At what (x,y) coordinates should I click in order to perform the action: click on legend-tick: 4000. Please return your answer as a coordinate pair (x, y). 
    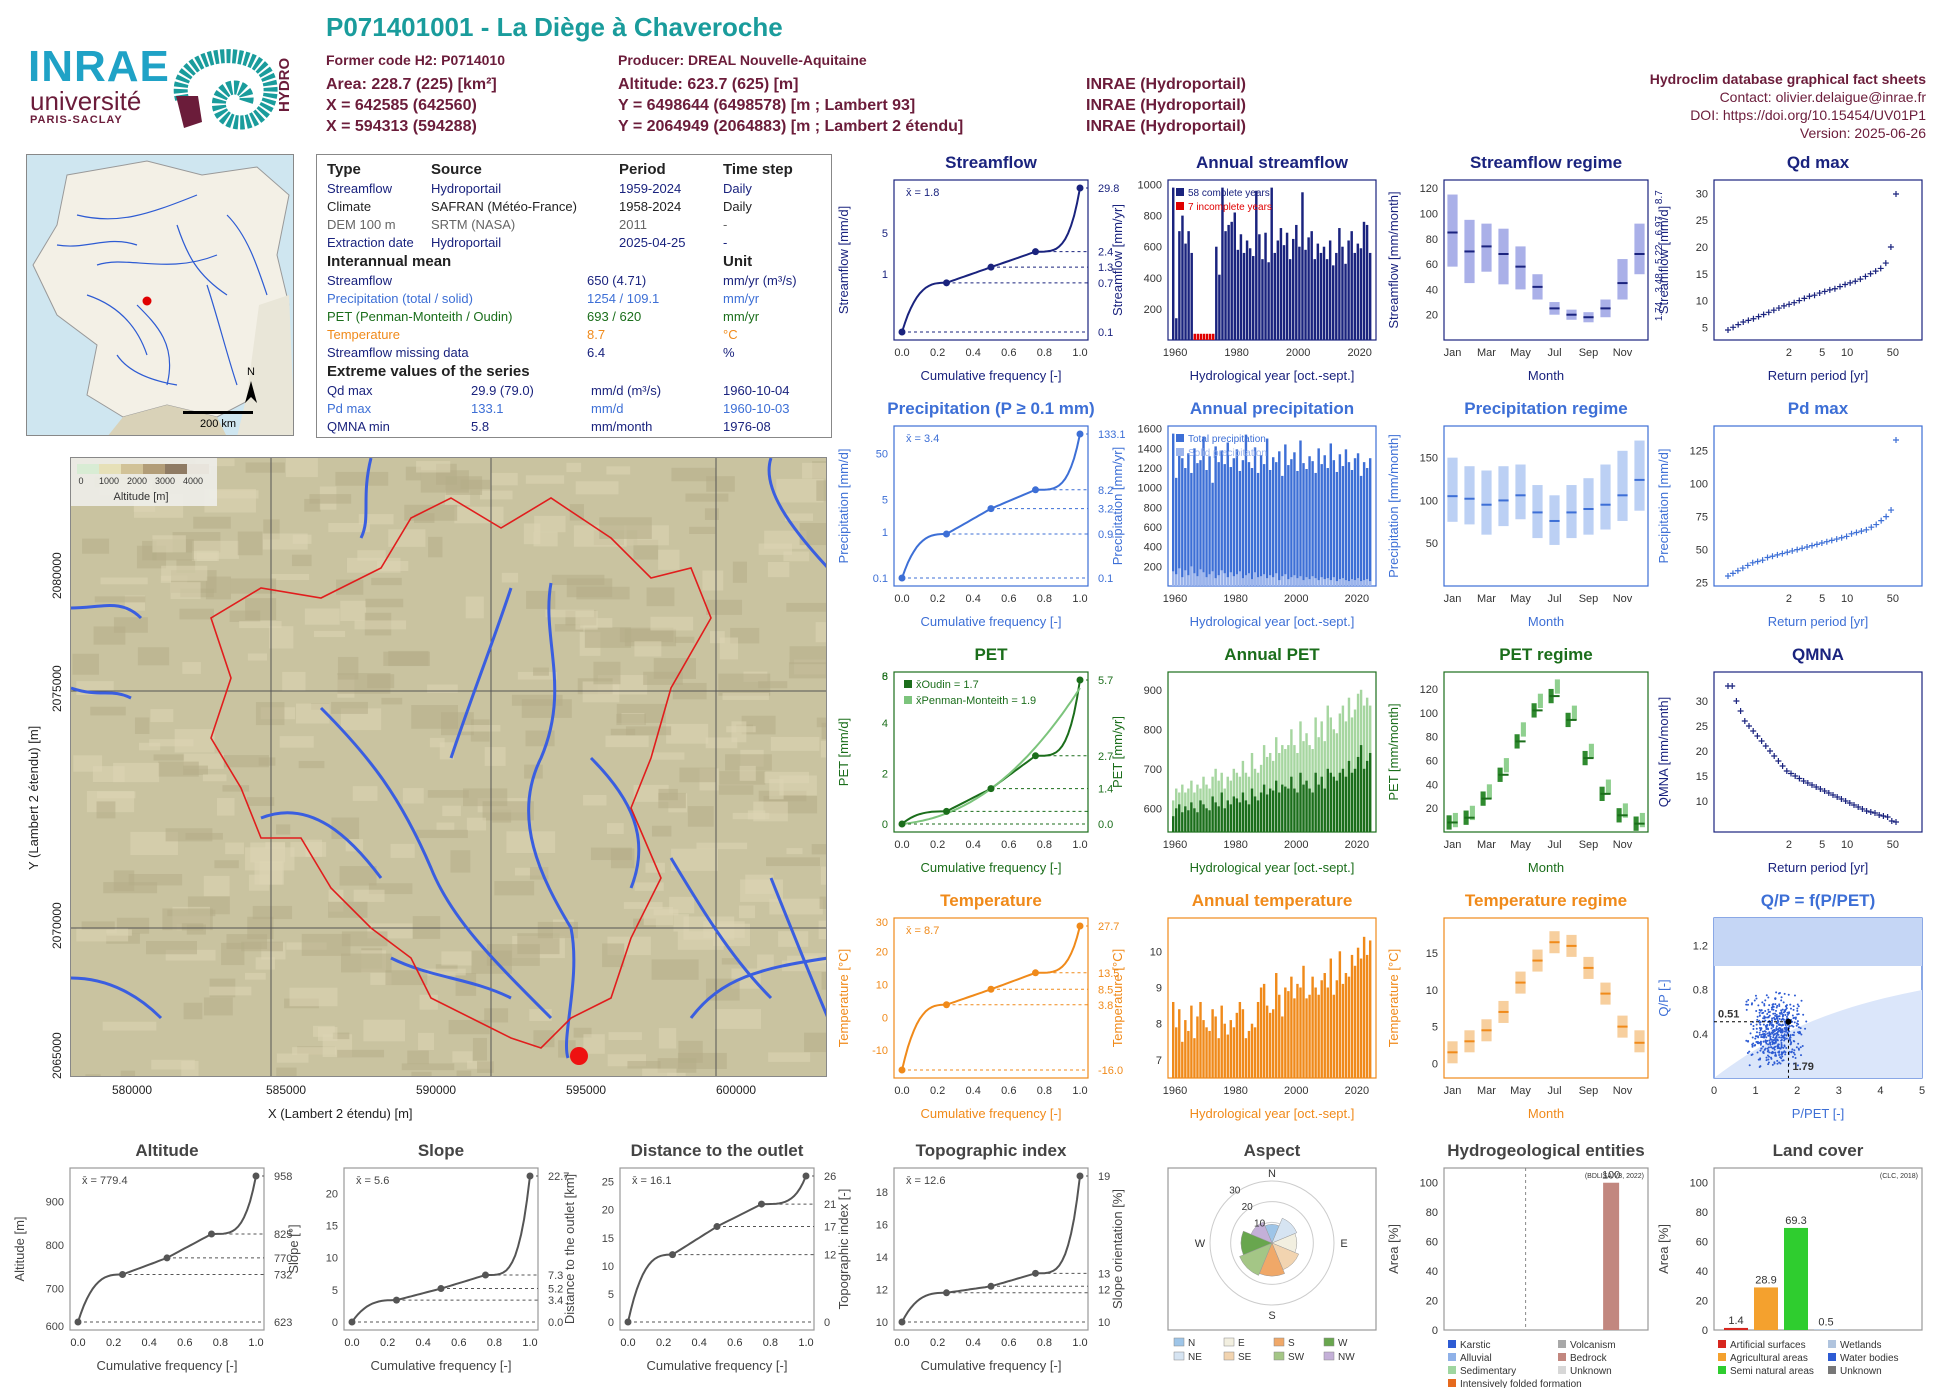
    Looking at the image, I should click on (193, 481).